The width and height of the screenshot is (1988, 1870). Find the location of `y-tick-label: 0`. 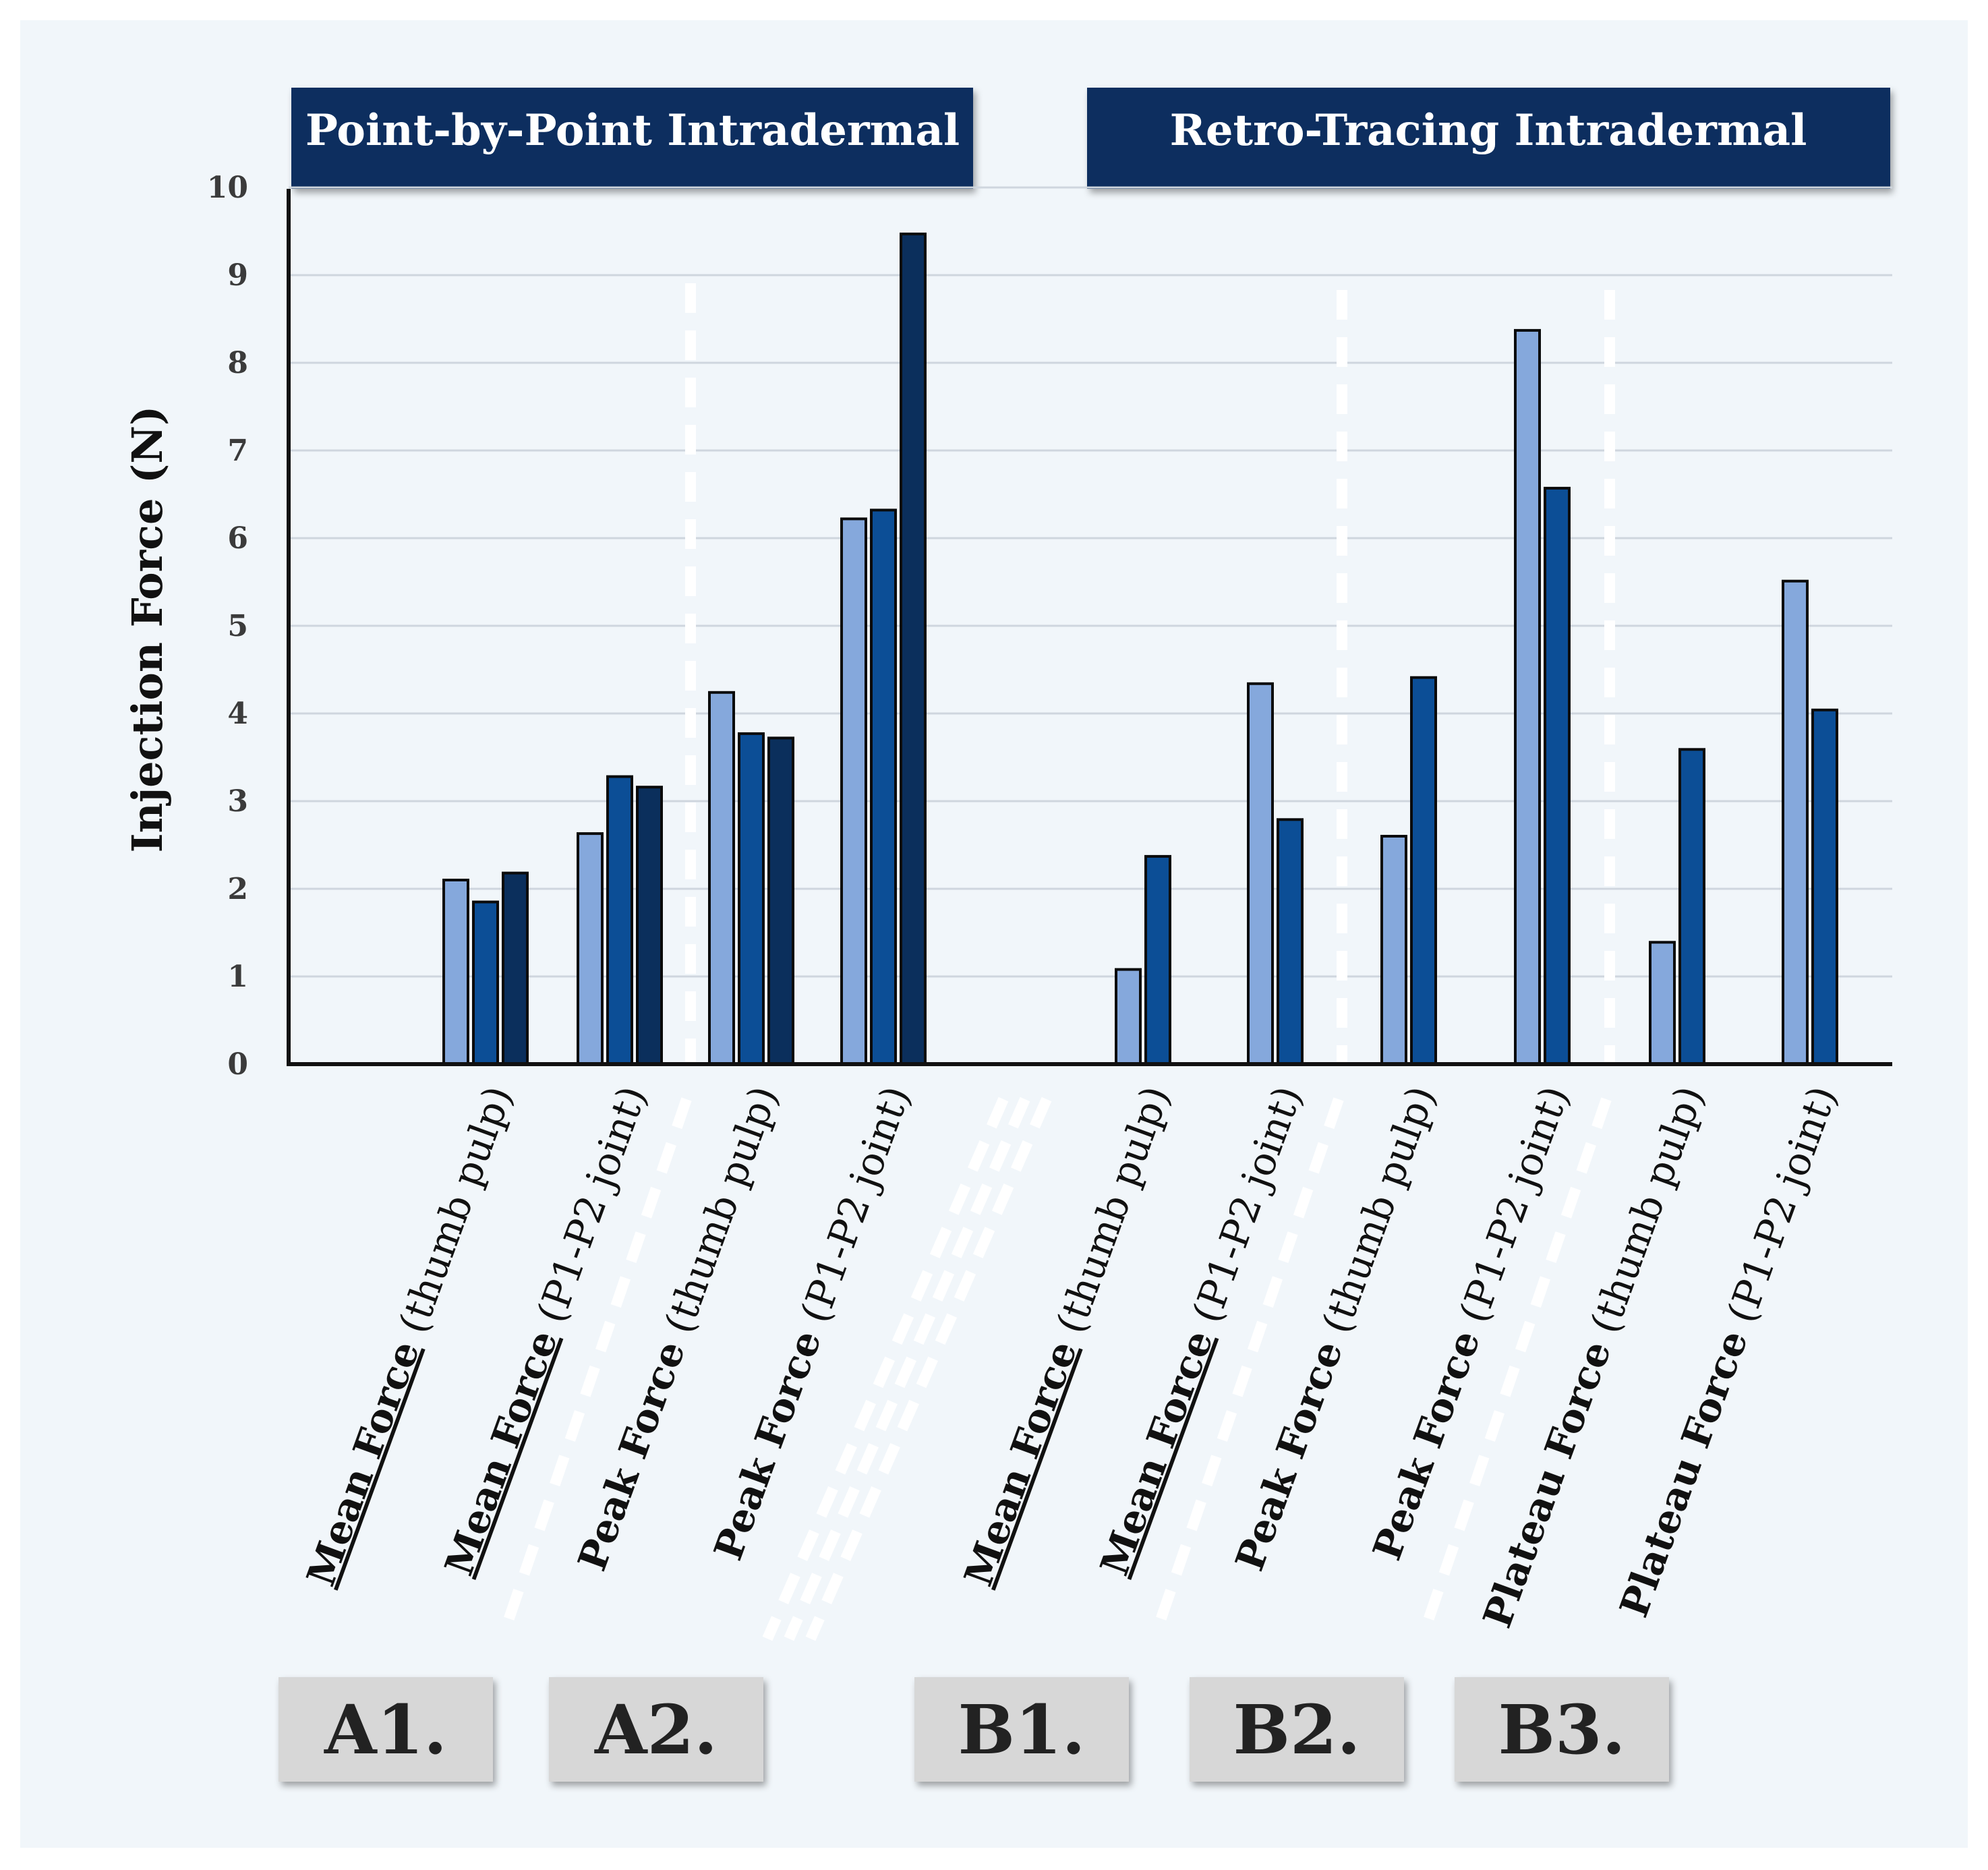

y-tick-label: 0 is located at coordinates (238, 1064).